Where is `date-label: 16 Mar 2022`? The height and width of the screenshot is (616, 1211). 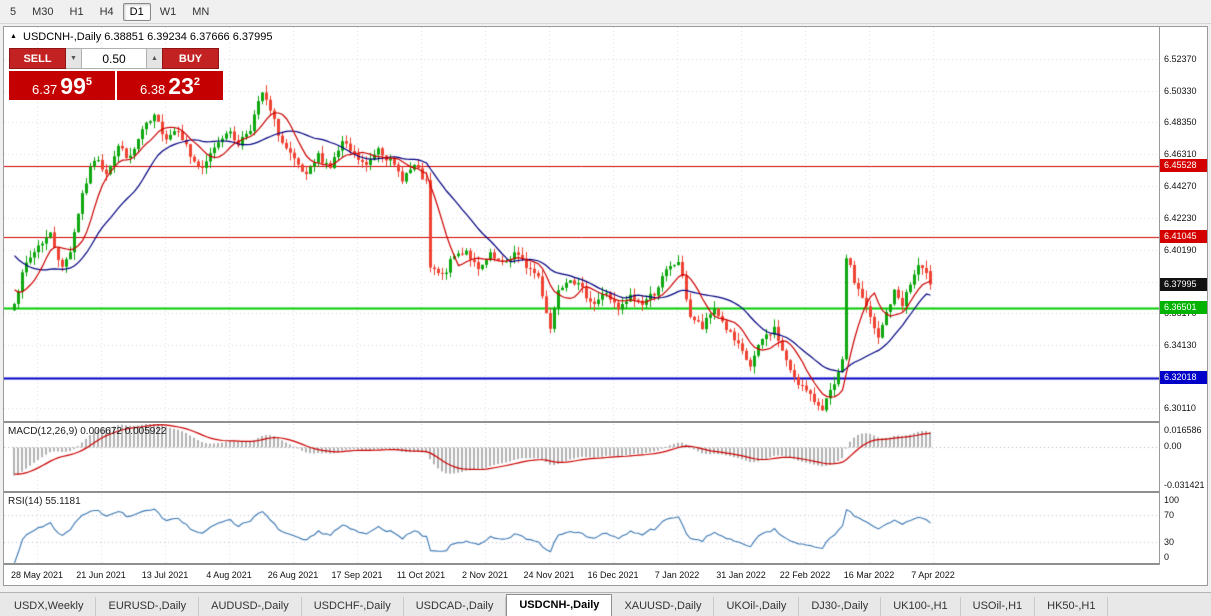
date-label: 16 Mar 2022 is located at coordinates (869, 575).